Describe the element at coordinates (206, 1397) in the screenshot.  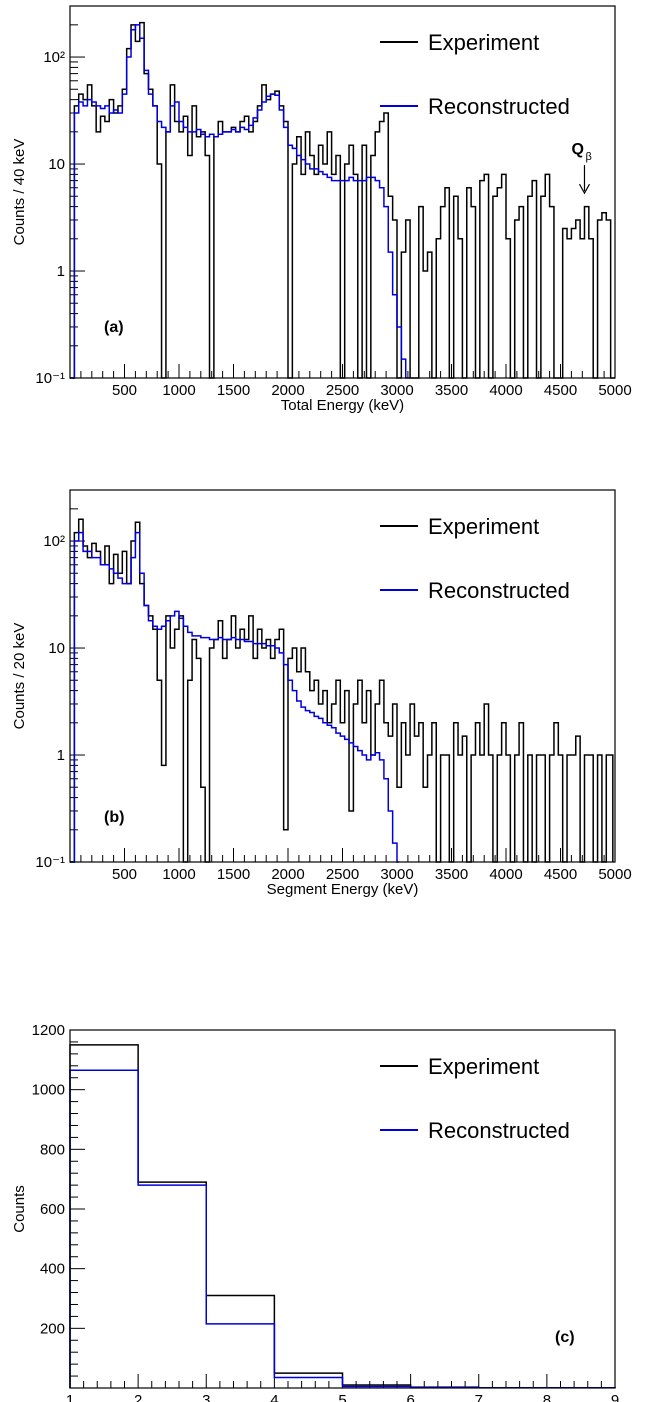
I see `x-tick-label: 3` at that location.